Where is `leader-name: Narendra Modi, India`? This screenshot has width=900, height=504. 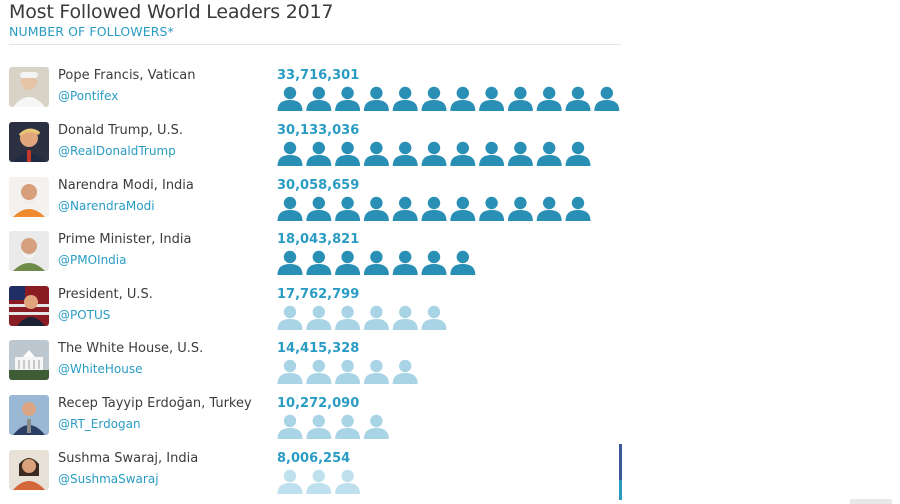
leader-name: Narendra Modi, India is located at coordinates (126, 185).